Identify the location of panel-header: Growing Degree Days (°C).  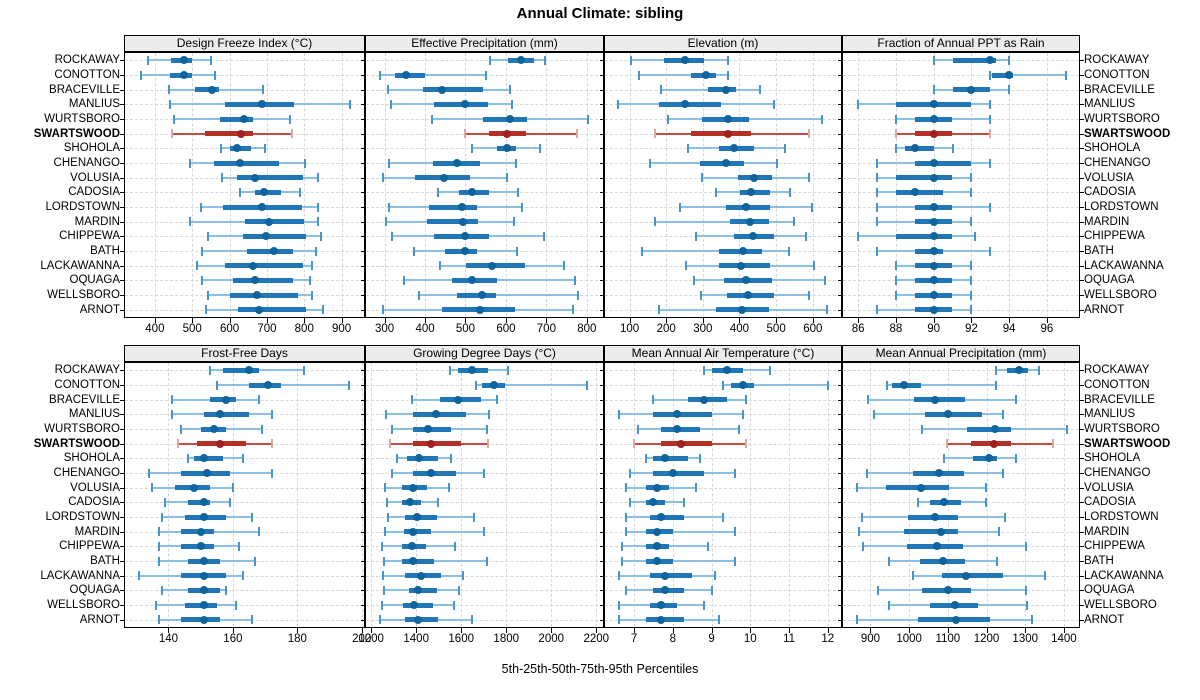
(484, 353).